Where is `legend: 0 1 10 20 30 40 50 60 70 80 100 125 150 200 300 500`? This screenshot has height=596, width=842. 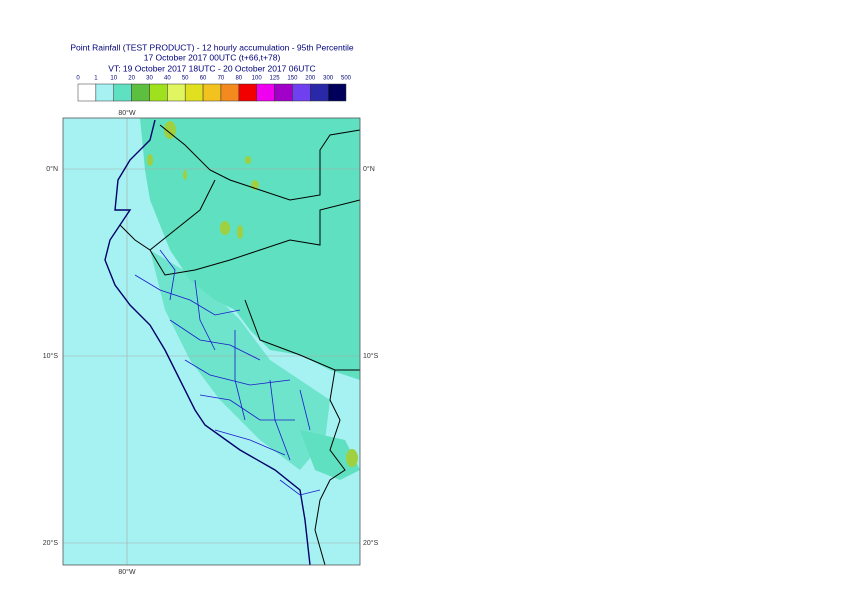 legend: 0 1 10 20 30 40 50 60 70 80 100 125 150 200 300 500 is located at coordinates (214, 89).